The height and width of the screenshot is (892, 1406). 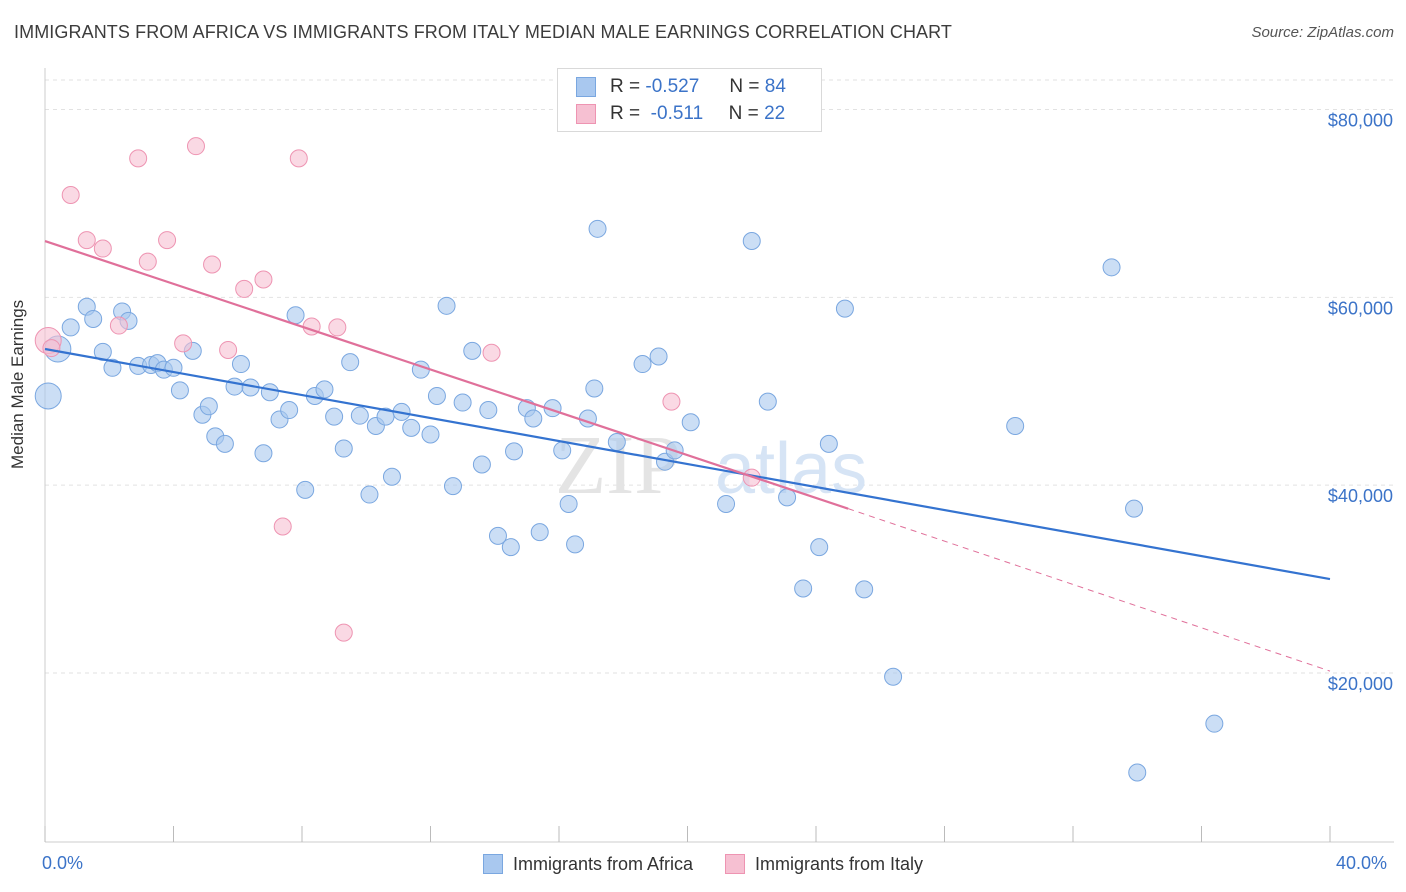 What do you see at coordinates (689, 100) in the screenshot?
I see `correlation-legend: R = -0.527 N = 84 R = -0.511 N = 22` at bounding box center [689, 100].